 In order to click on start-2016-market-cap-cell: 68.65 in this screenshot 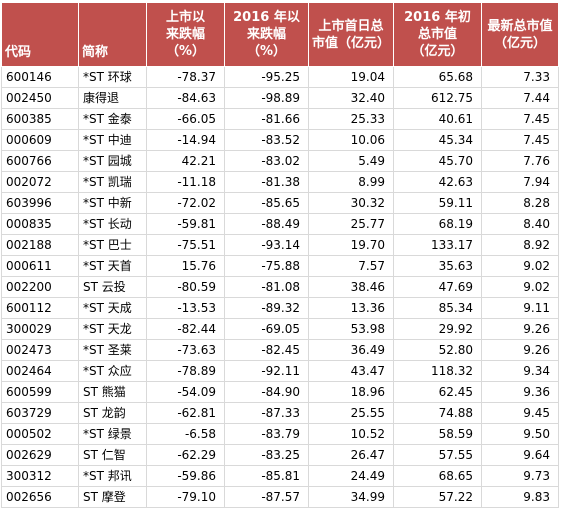, I will do `click(437, 476)`.